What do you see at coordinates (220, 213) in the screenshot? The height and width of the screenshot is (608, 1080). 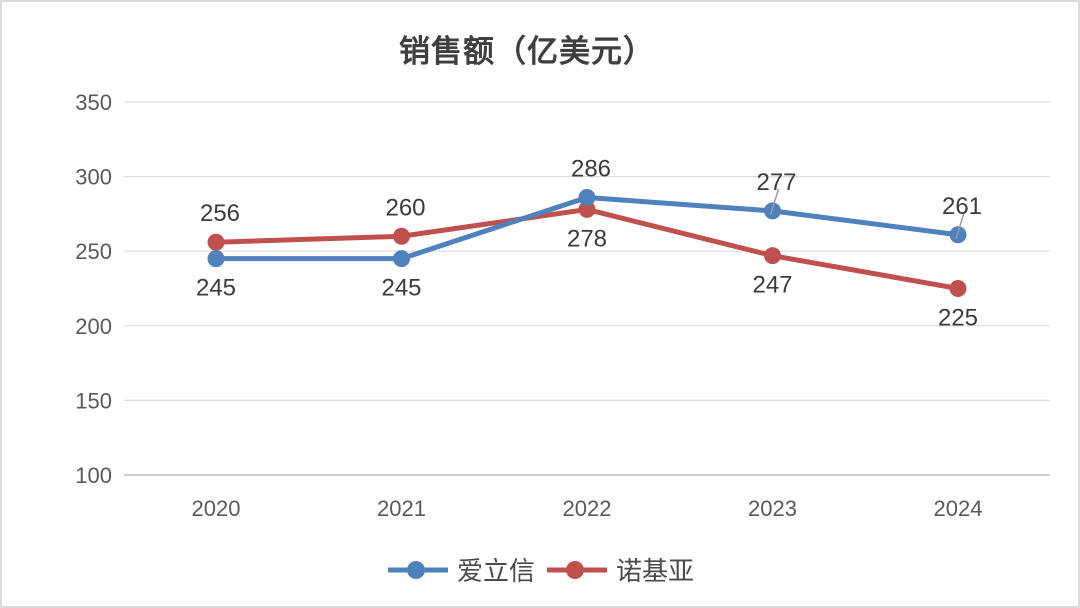 I see `data-label: 256` at bounding box center [220, 213].